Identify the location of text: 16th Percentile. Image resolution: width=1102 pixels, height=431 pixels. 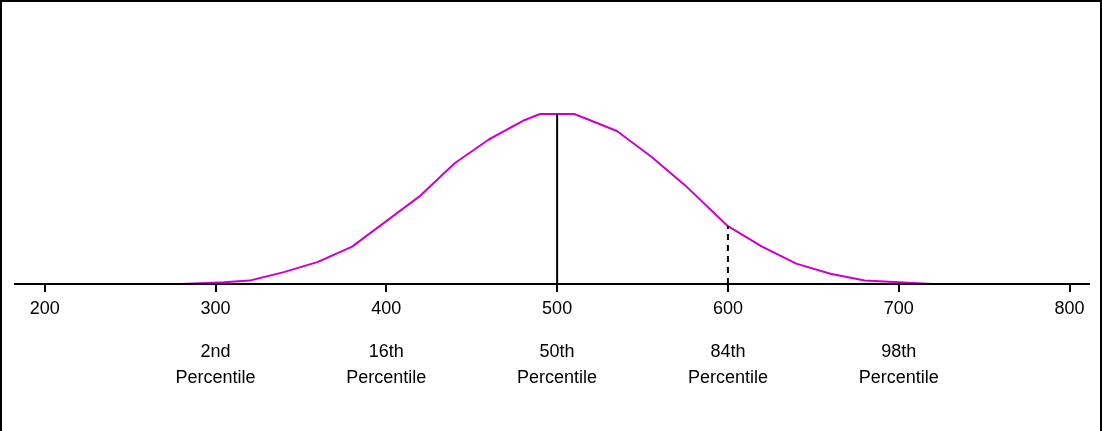
(386, 364).